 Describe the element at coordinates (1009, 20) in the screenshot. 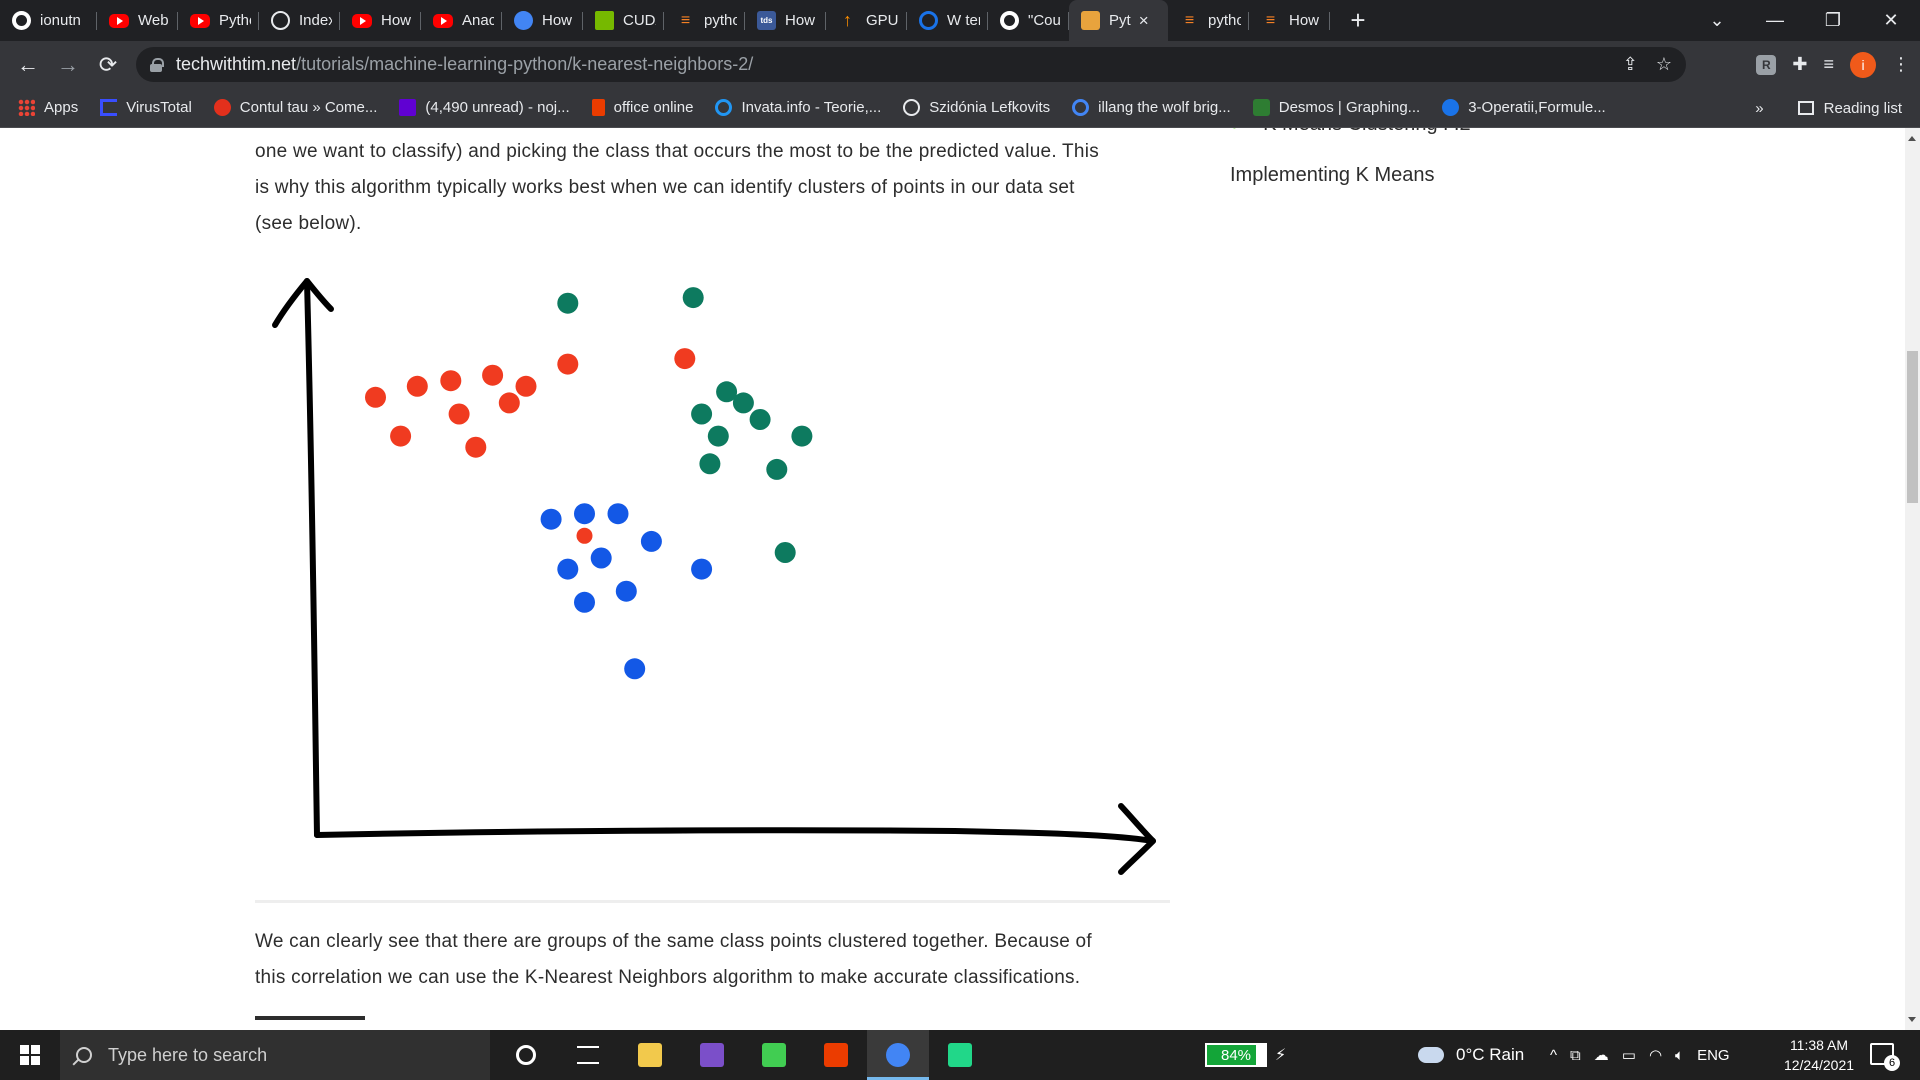

I see `github-icon` at that location.